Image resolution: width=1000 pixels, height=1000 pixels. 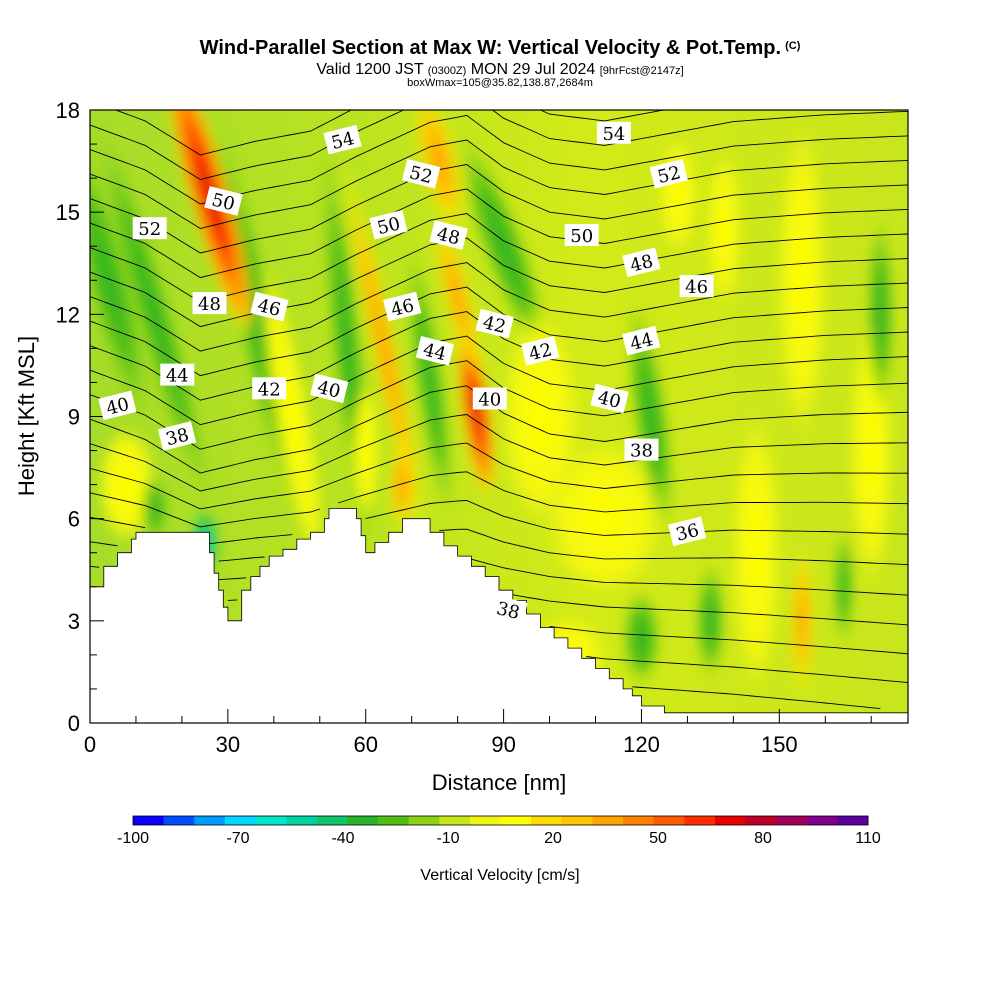 What do you see at coordinates (133, 838) in the screenshot?
I see `colorbar-tick-label: -100` at bounding box center [133, 838].